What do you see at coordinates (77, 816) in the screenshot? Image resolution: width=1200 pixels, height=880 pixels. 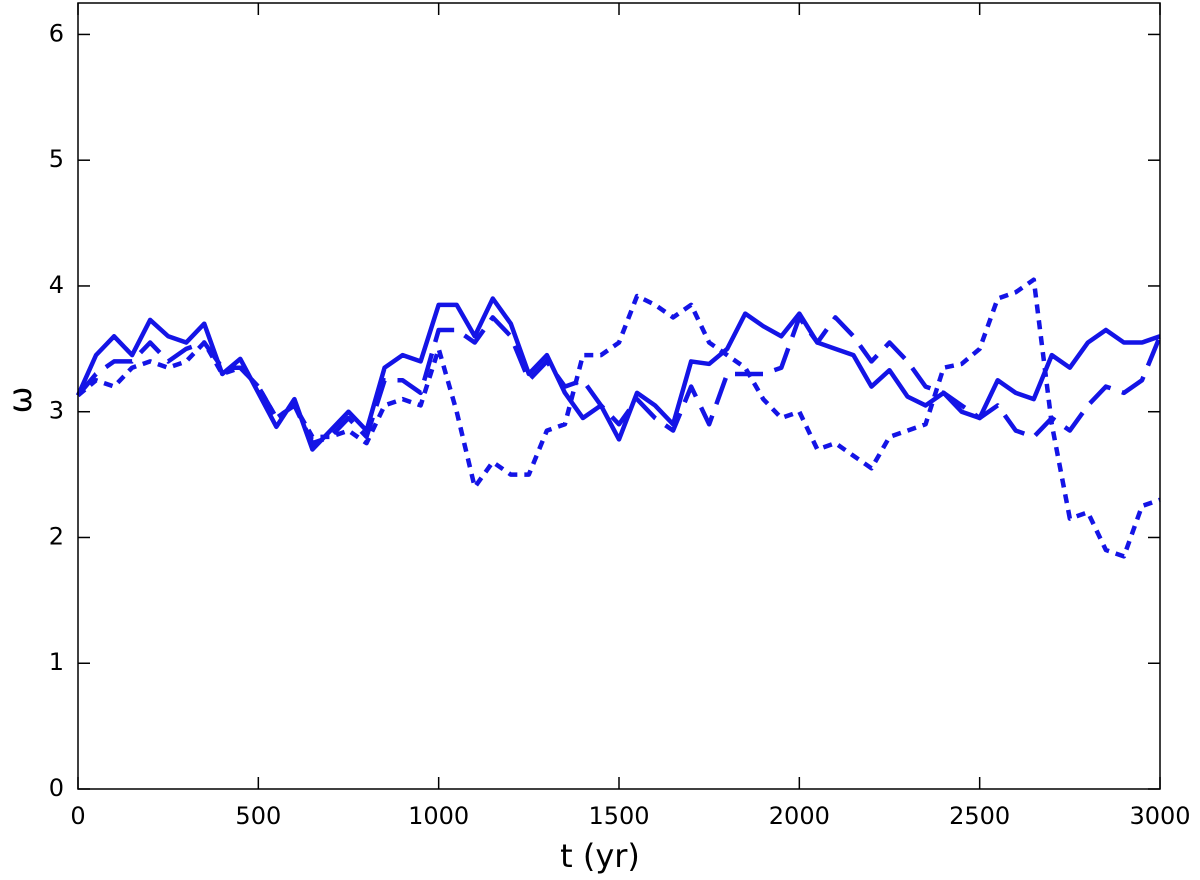 I see `x-tick-label: 0` at bounding box center [77, 816].